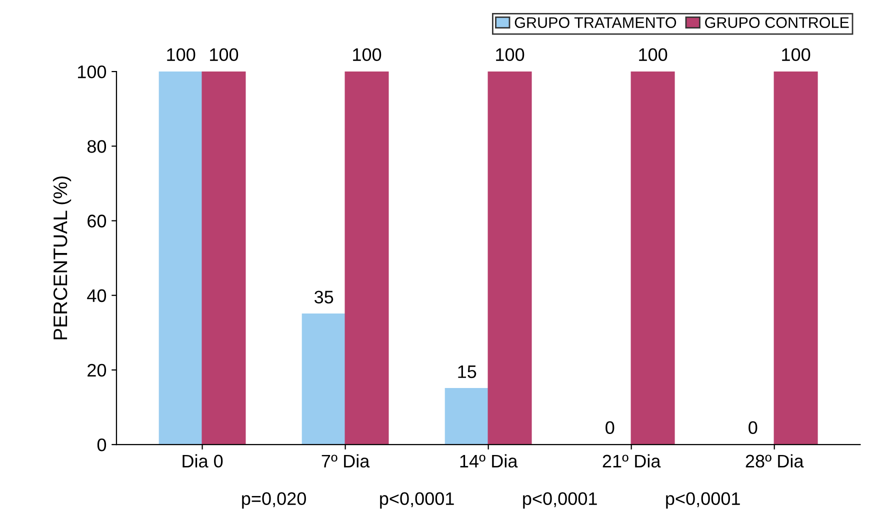  Describe the element at coordinates (274, 500) in the screenshot. I see `text: p=0,020` at that location.